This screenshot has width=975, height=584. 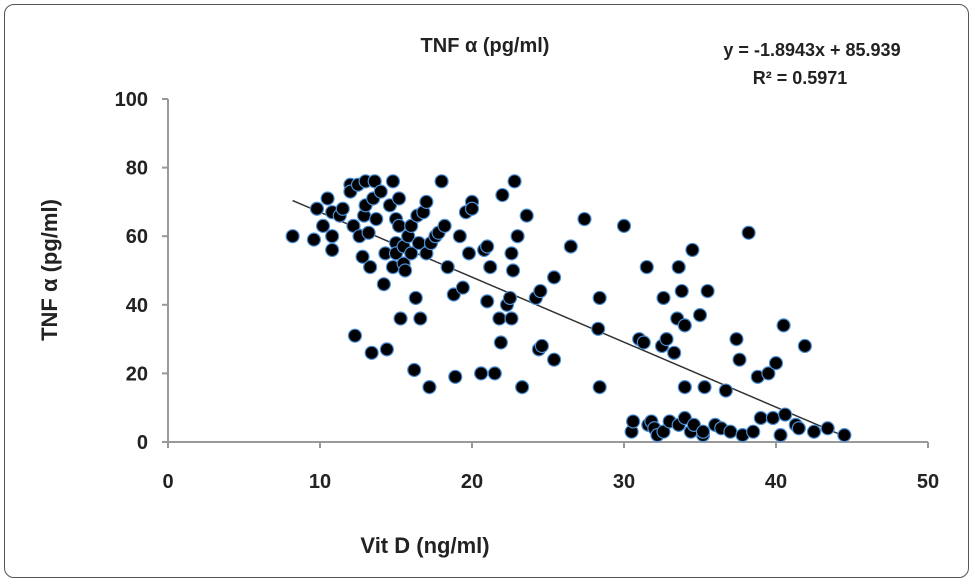 I want to click on chart-title: TNF α (pg/ml), so click(x=485, y=46).